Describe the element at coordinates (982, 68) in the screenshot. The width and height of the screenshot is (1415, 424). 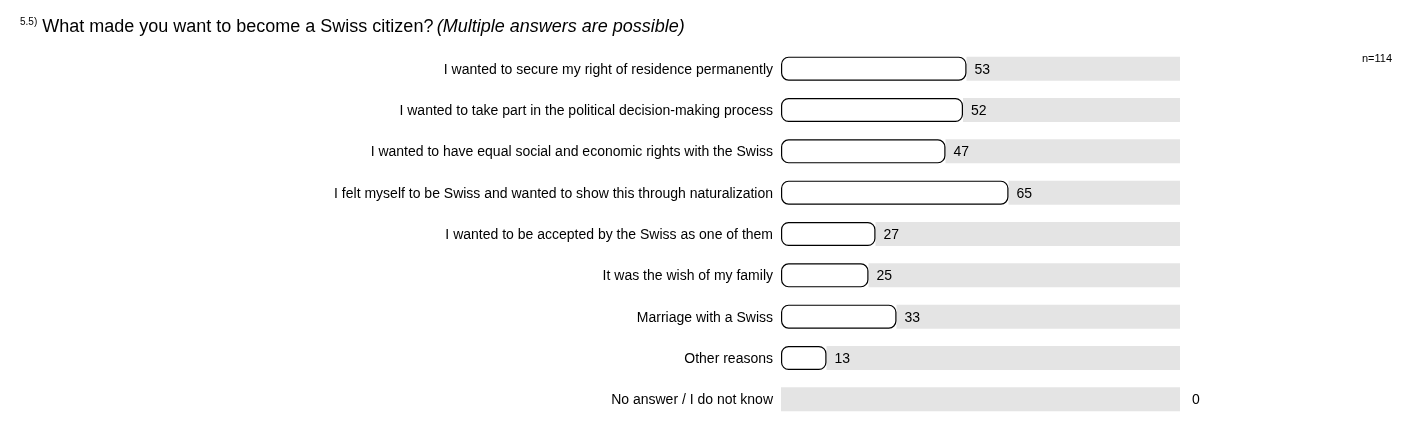
I see `data-label: 53` at that location.